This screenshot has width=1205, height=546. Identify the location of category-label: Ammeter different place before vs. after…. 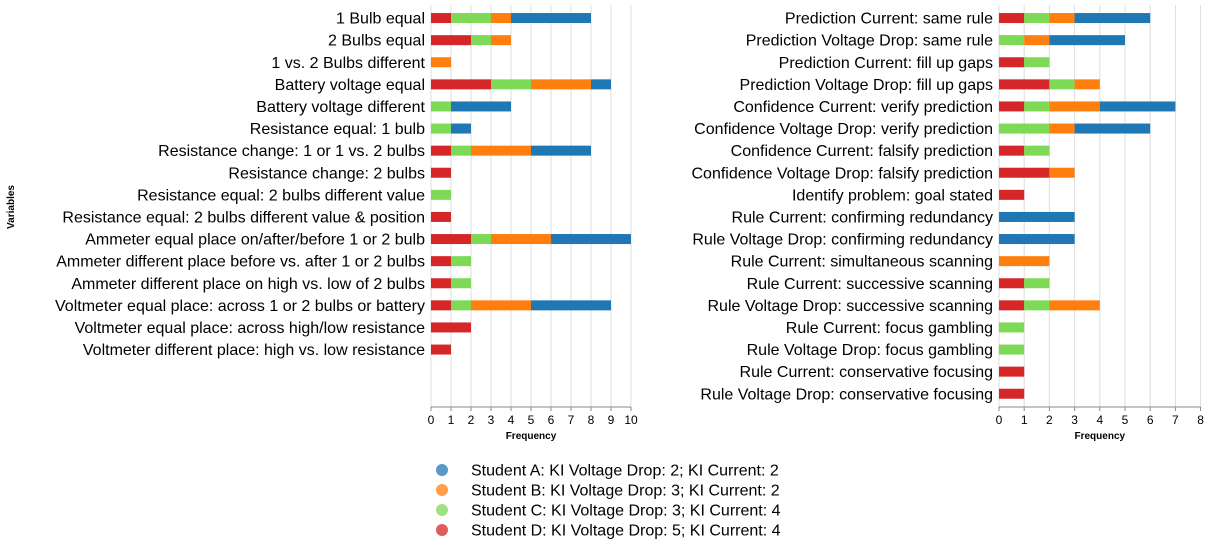
(240, 262).